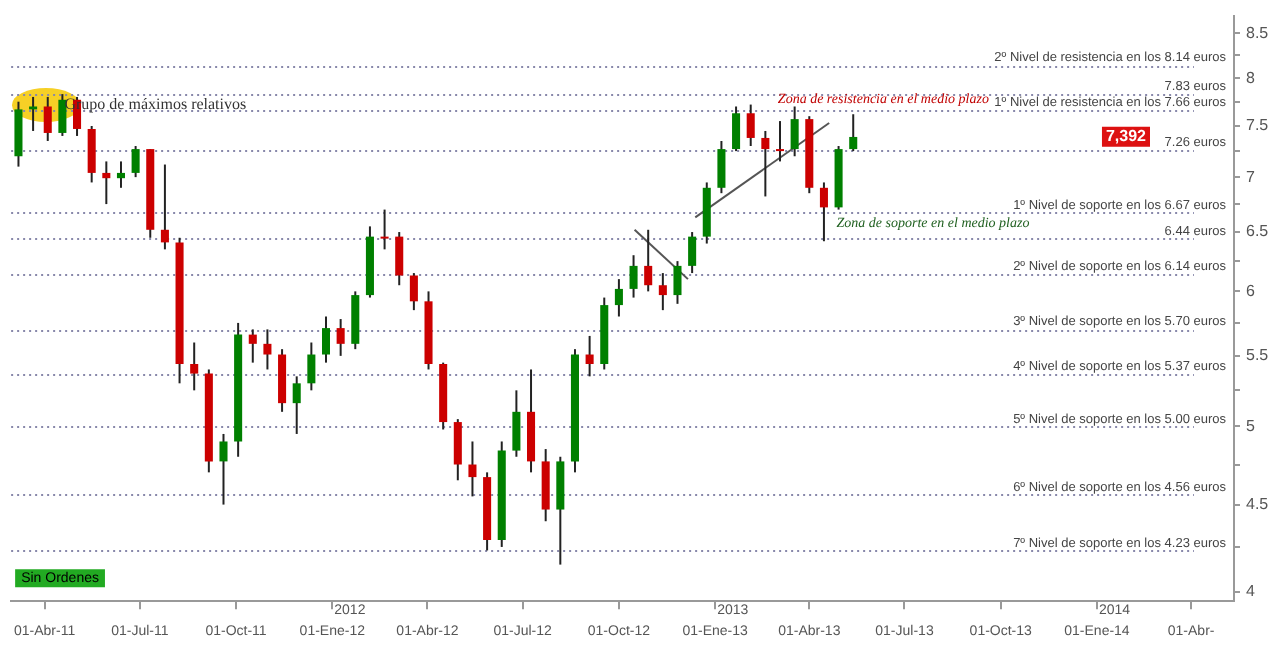 The height and width of the screenshot is (654, 1280). Describe the element at coordinates (1251, 591) in the screenshot. I see `y-tick-label: 4` at that location.